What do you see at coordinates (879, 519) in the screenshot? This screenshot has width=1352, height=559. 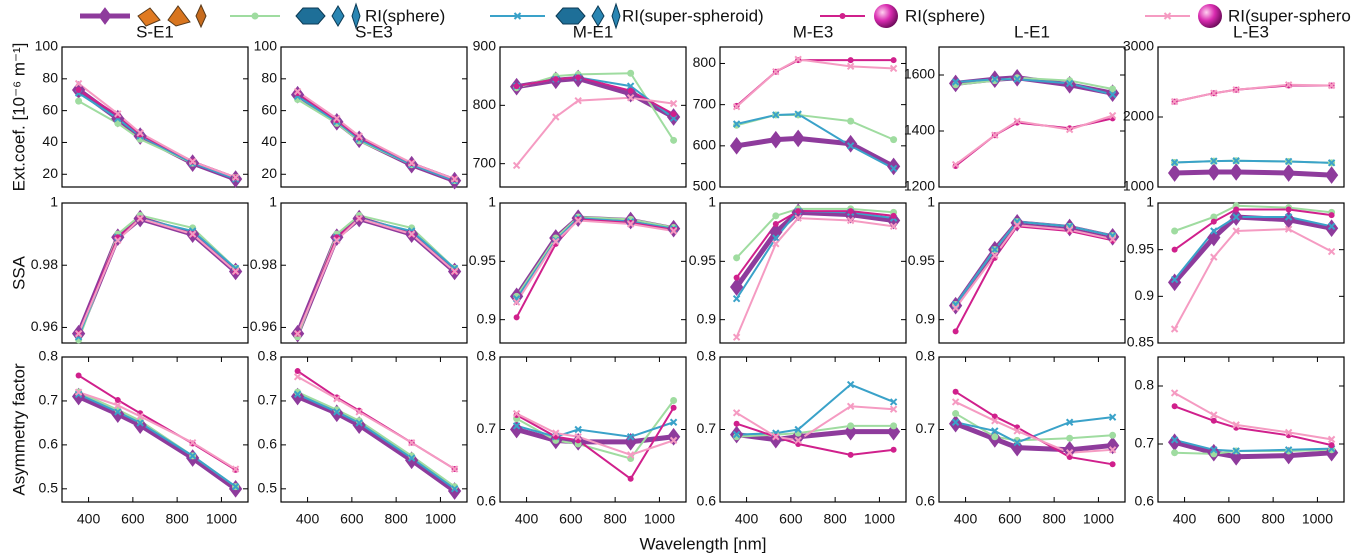 I see `x-tick-label: 1000` at bounding box center [879, 519].